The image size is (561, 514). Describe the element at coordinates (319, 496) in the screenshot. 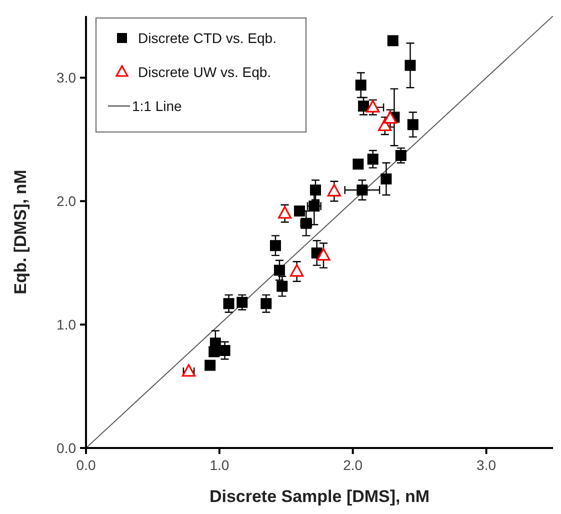

I see `x-axis-title: Discrete Sample [DMS], nM` at that location.